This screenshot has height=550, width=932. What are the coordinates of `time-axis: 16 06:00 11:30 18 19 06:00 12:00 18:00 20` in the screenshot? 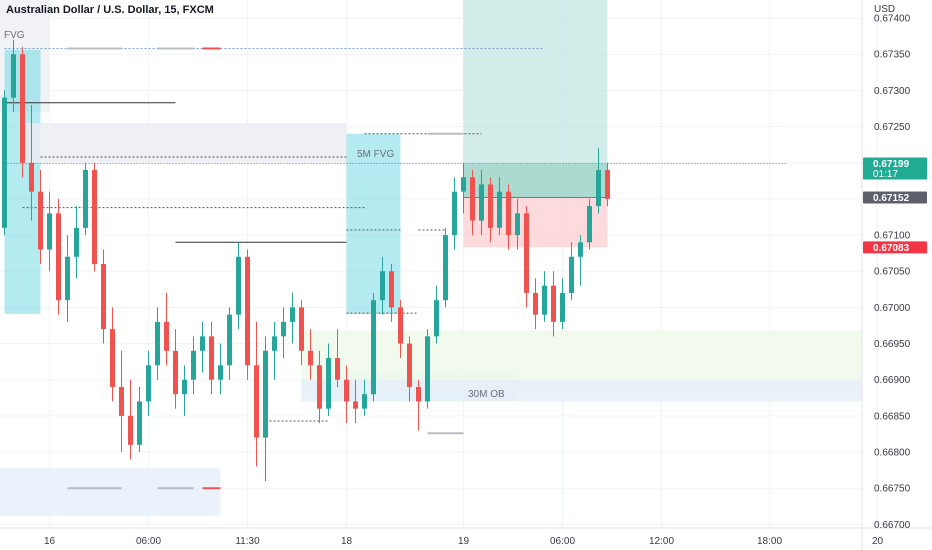 It's located at (464, 541).